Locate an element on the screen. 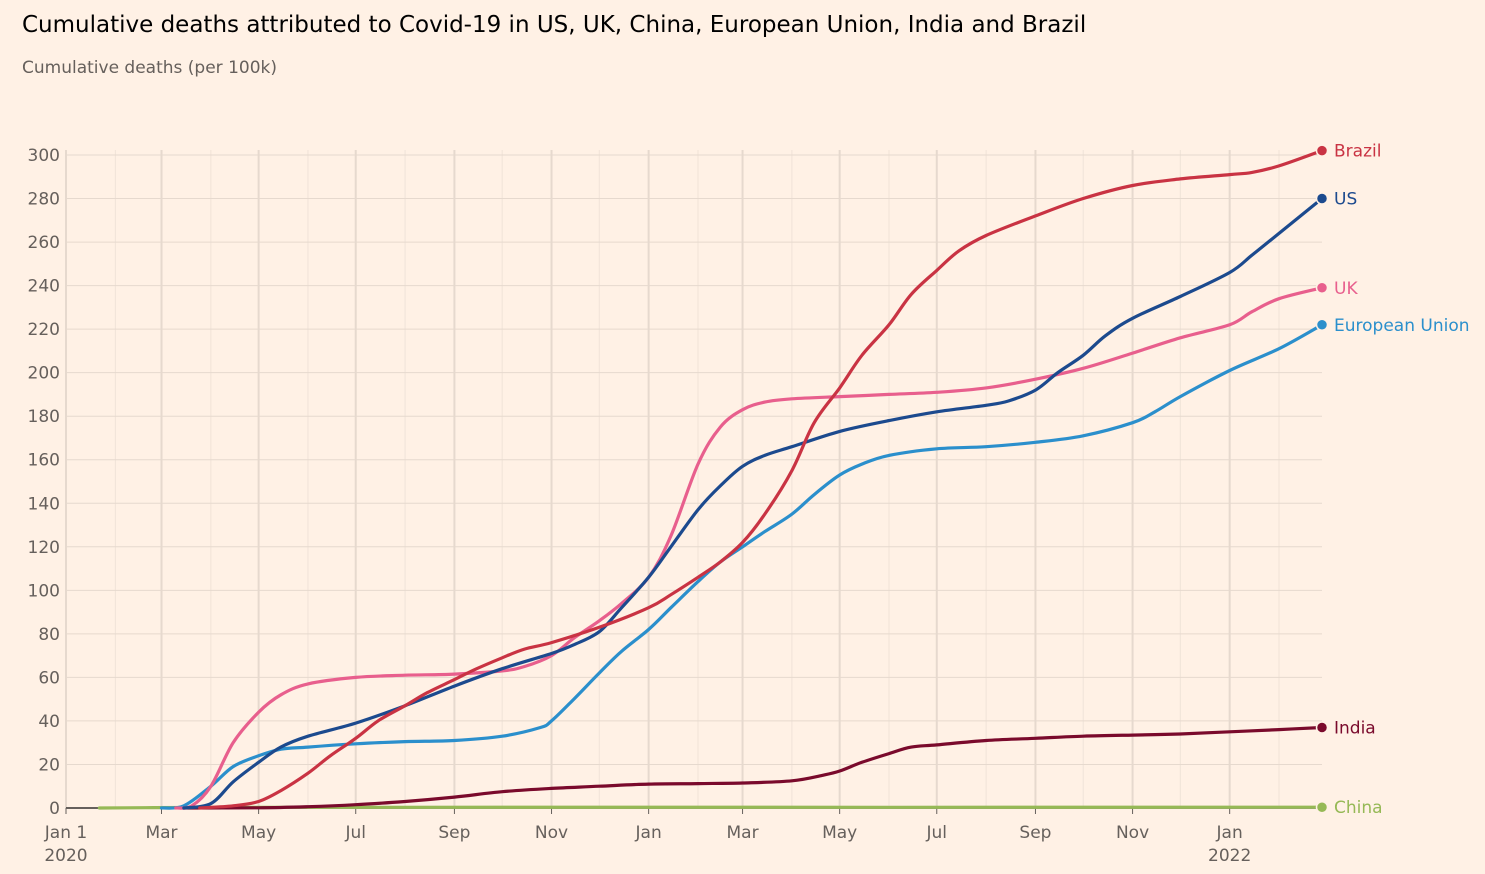 The image size is (1485, 874). y-tick-label: 280 is located at coordinates (44, 200).